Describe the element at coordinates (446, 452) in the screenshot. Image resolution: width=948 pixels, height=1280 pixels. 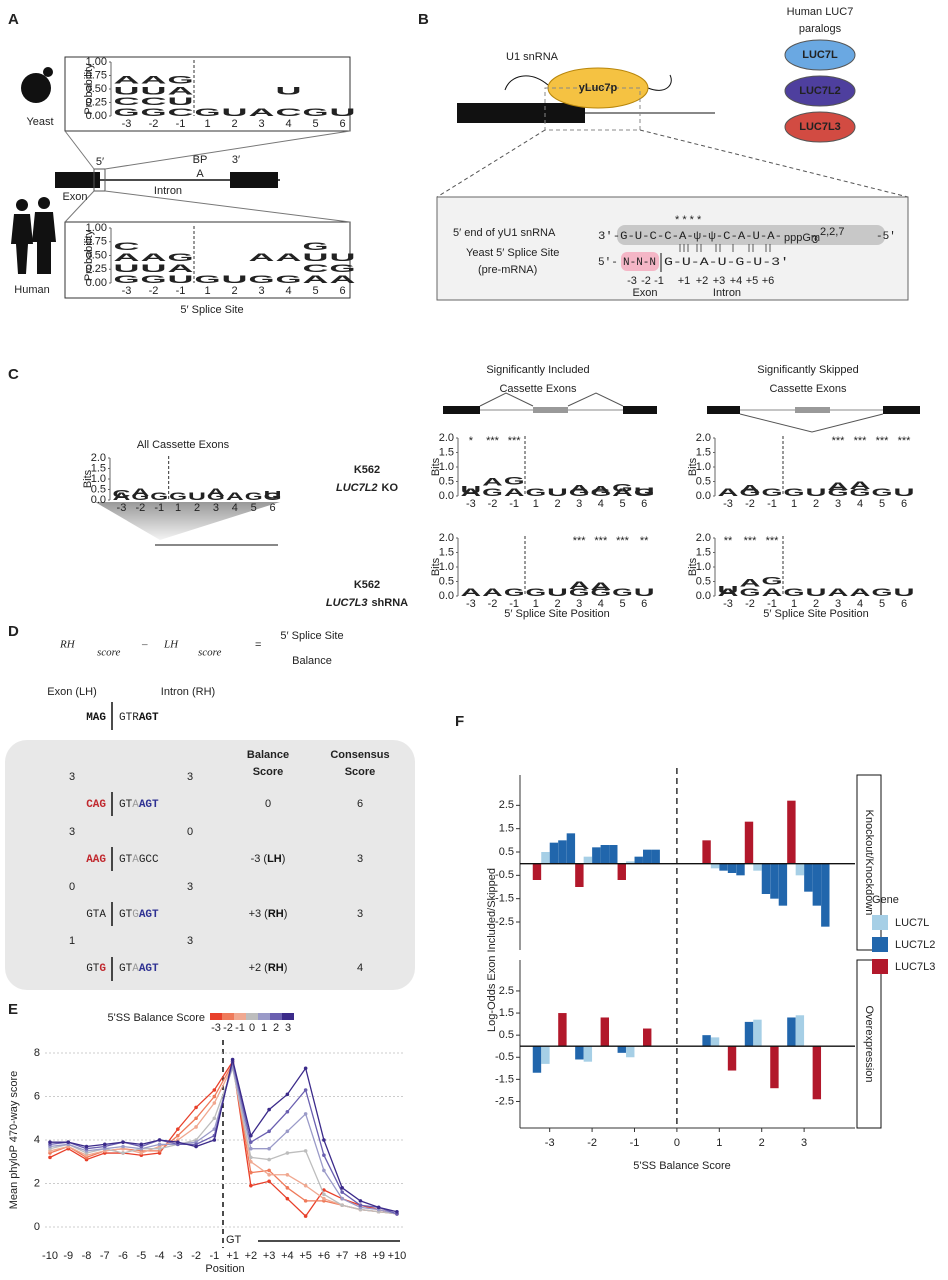
I see `logo-tick-label: 1.5` at that location.